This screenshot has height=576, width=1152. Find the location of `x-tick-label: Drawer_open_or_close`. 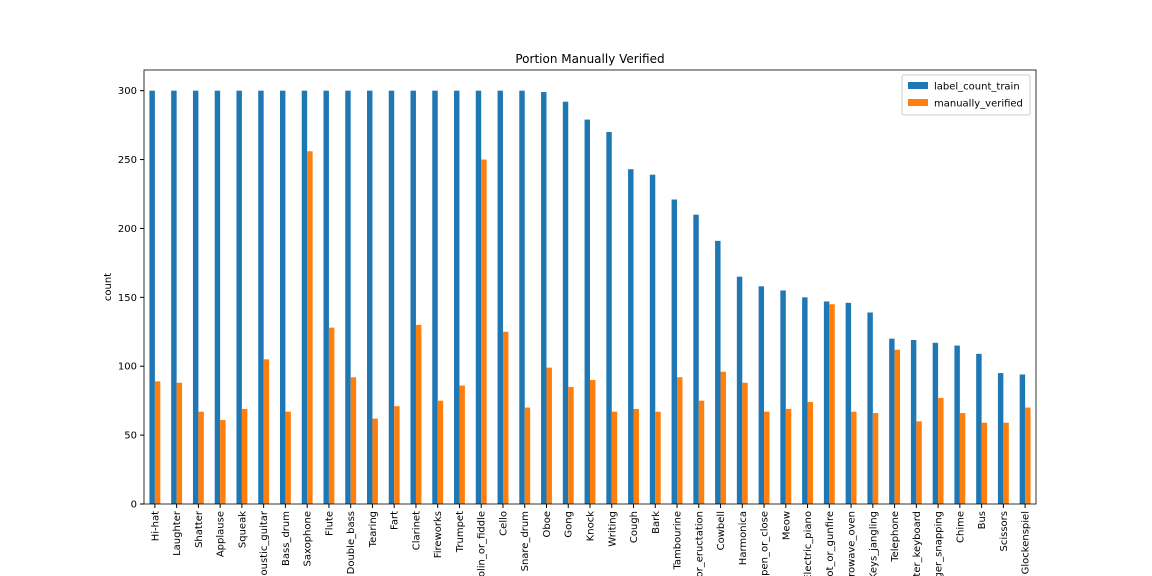

x-tick-label: Drawer_open_or_close is located at coordinates (765, 543).